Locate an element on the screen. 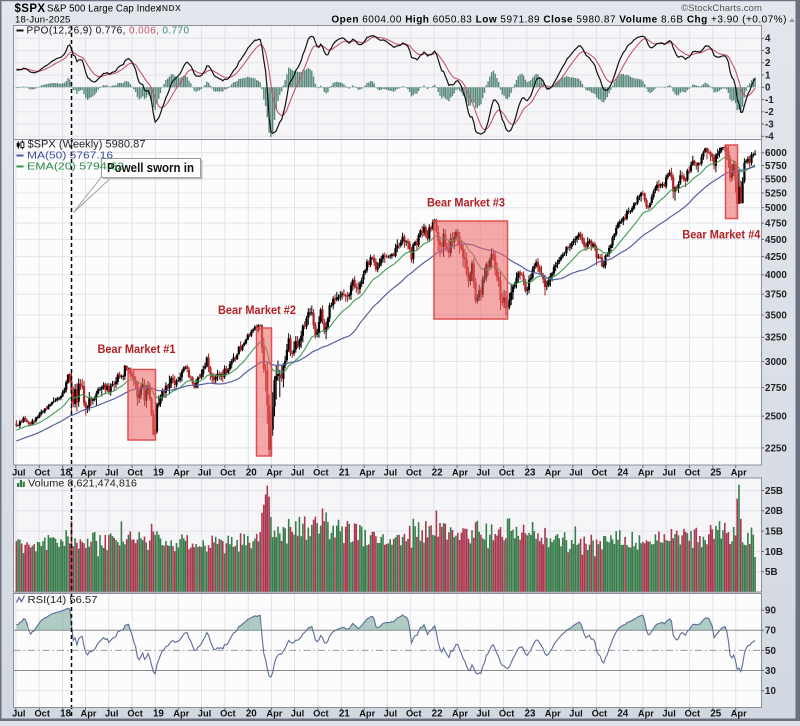 The height and width of the screenshot is (726, 800). svg-text: 15B is located at coordinates (774, 532).